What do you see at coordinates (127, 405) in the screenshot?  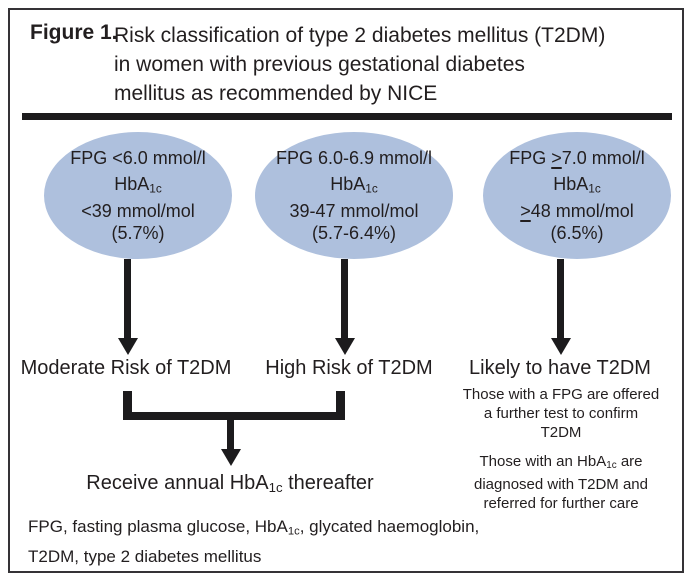 I see `bracket-left-stub` at bounding box center [127, 405].